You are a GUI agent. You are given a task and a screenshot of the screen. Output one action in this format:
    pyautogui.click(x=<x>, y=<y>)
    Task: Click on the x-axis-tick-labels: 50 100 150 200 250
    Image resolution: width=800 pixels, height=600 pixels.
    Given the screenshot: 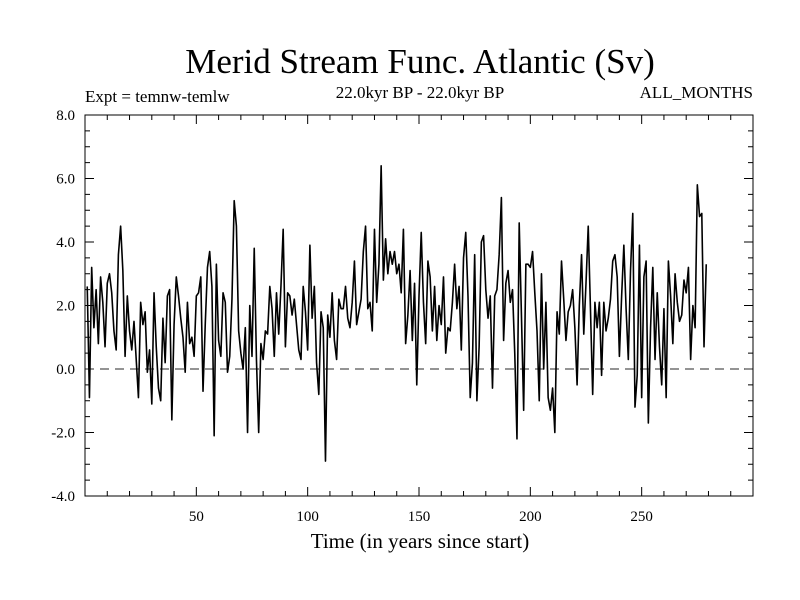 What is the action you would take?
    pyautogui.click(x=421, y=517)
    